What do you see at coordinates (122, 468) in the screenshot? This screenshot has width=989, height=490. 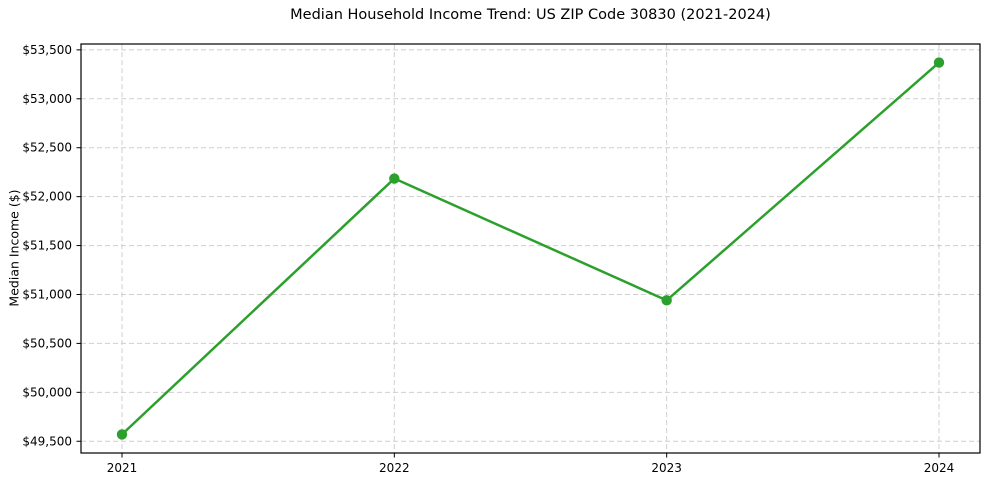 I see `x-tick-label: 2021` at bounding box center [122, 468].